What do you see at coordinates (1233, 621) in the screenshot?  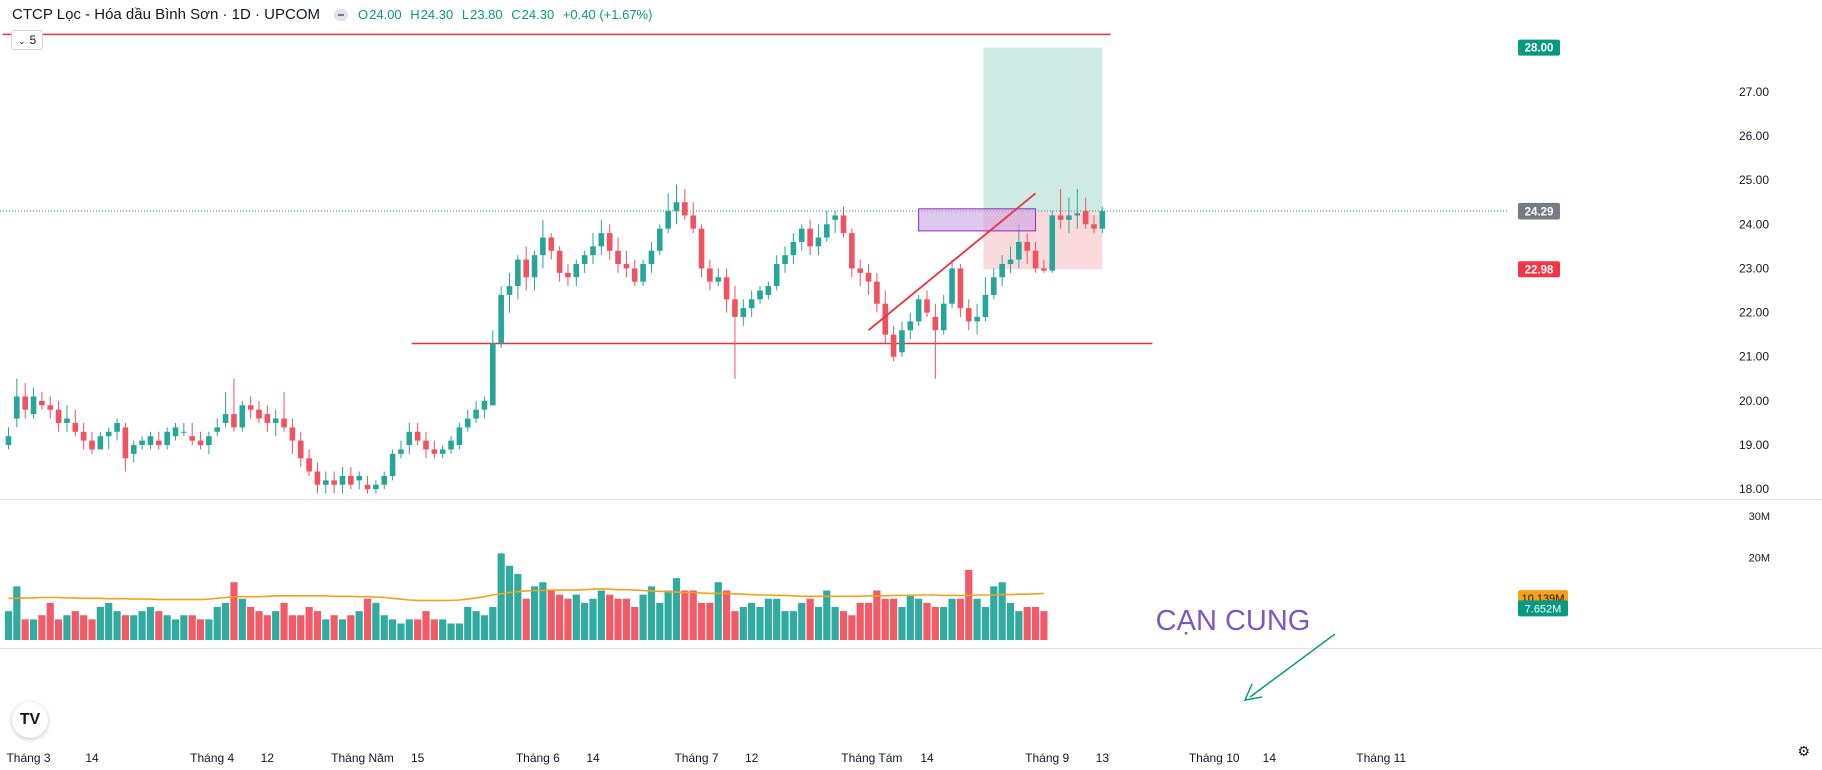 I see `annotation-text: CẠN CUNG` at bounding box center [1233, 621].